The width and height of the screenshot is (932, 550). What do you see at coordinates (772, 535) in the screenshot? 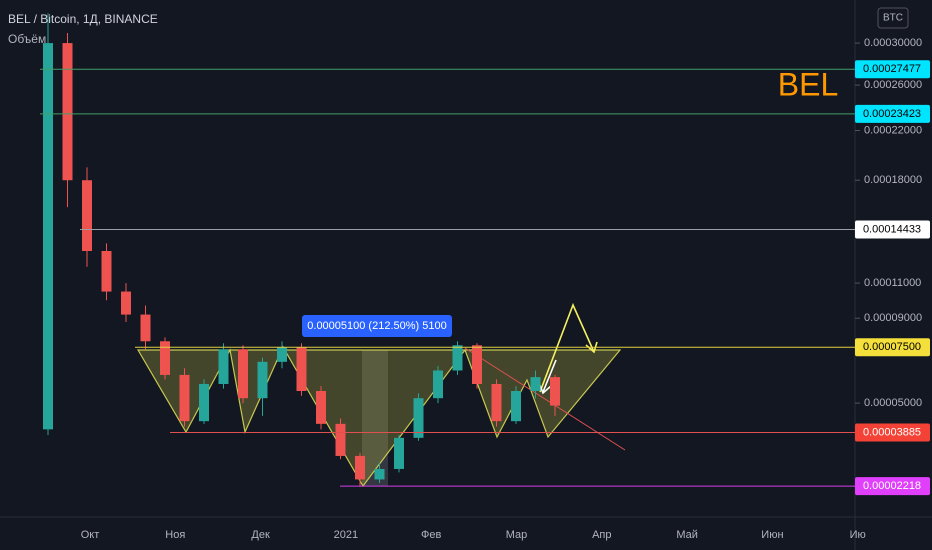
I see `x-tick-label: Июн` at bounding box center [772, 535].